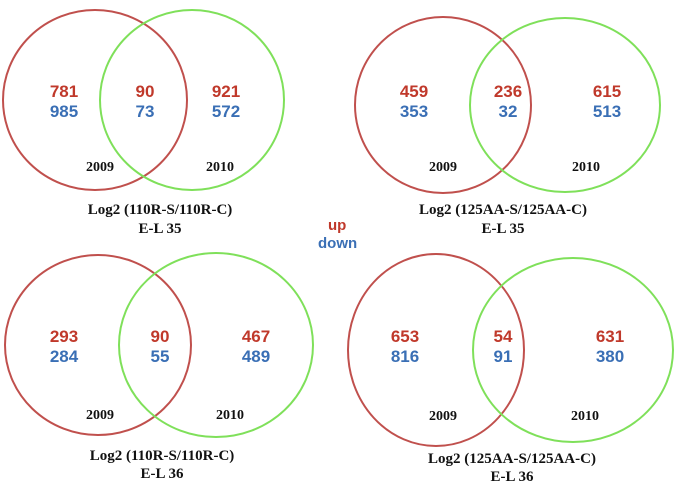 The width and height of the screenshot is (685, 489). I want to click on right-only-up: 631, so click(610, 336).